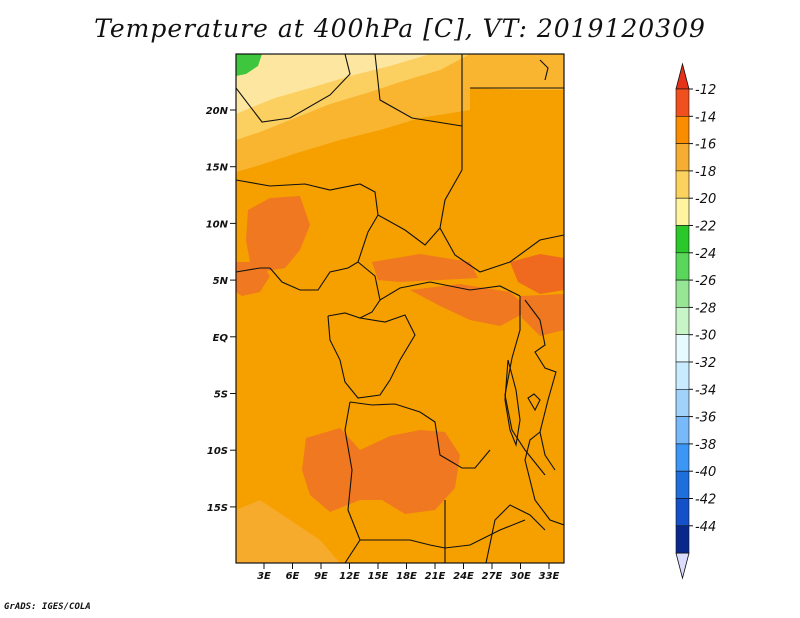 This screenshot has width=800, height=618. I want to click on colorbar-label: -28, so click(705, 308).